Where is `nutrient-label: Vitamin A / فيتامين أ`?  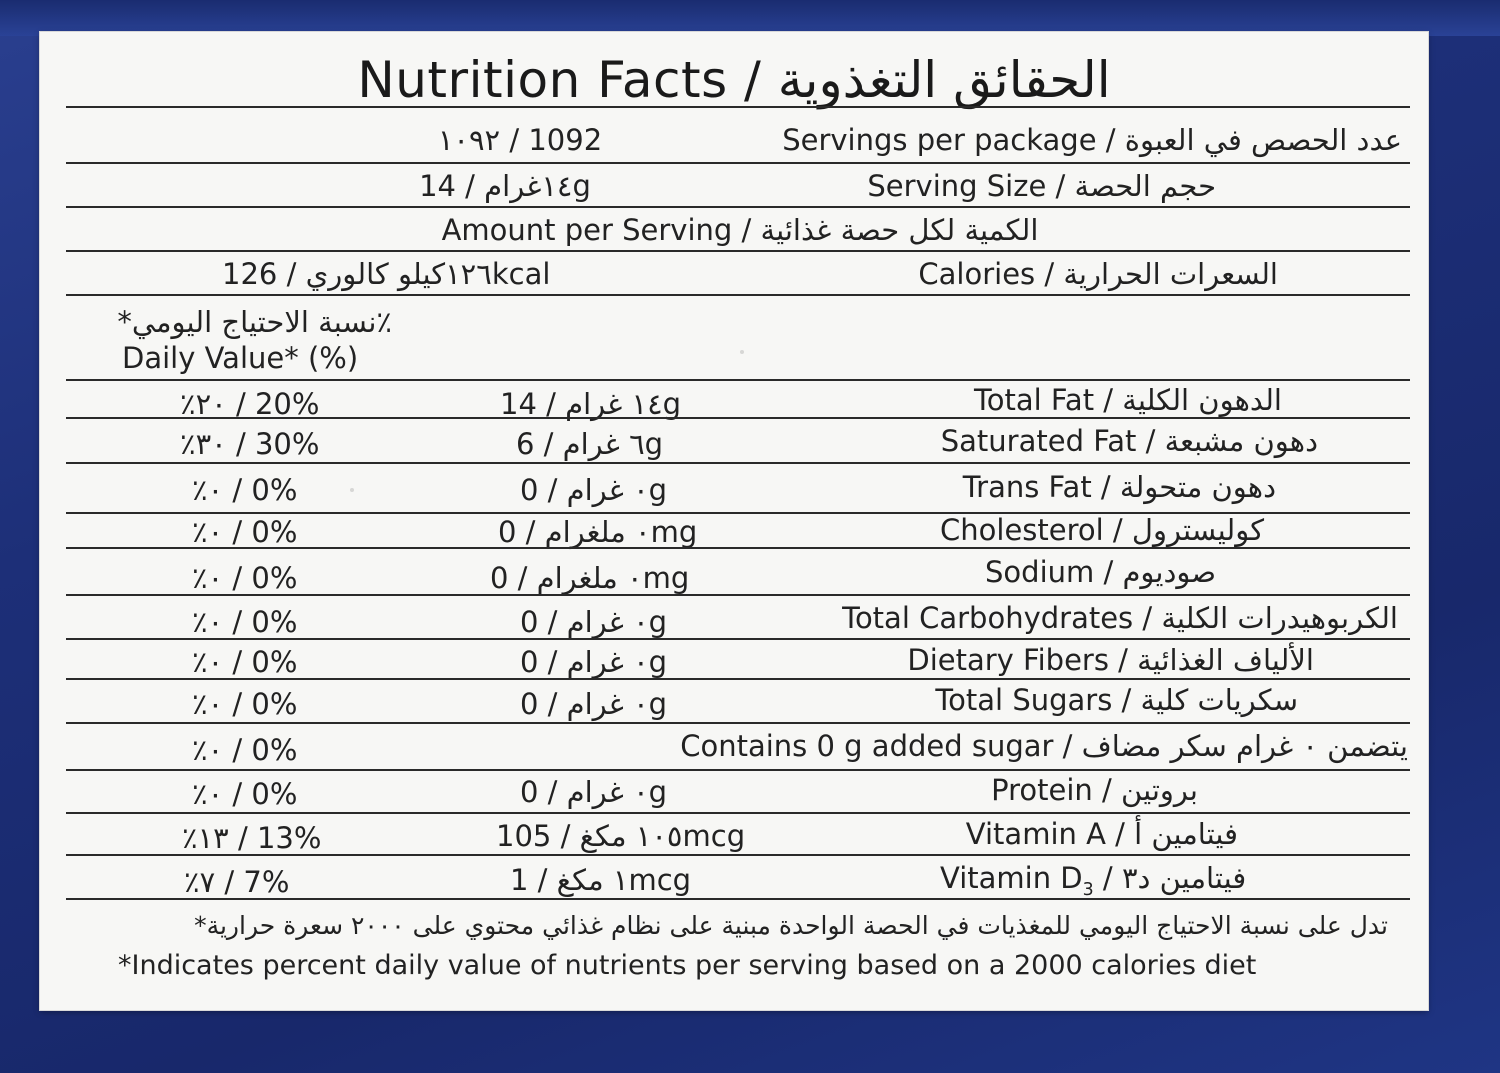 nutrient-label: Vitamin A / فيتامين أ is located at coordinates (1101, 834).